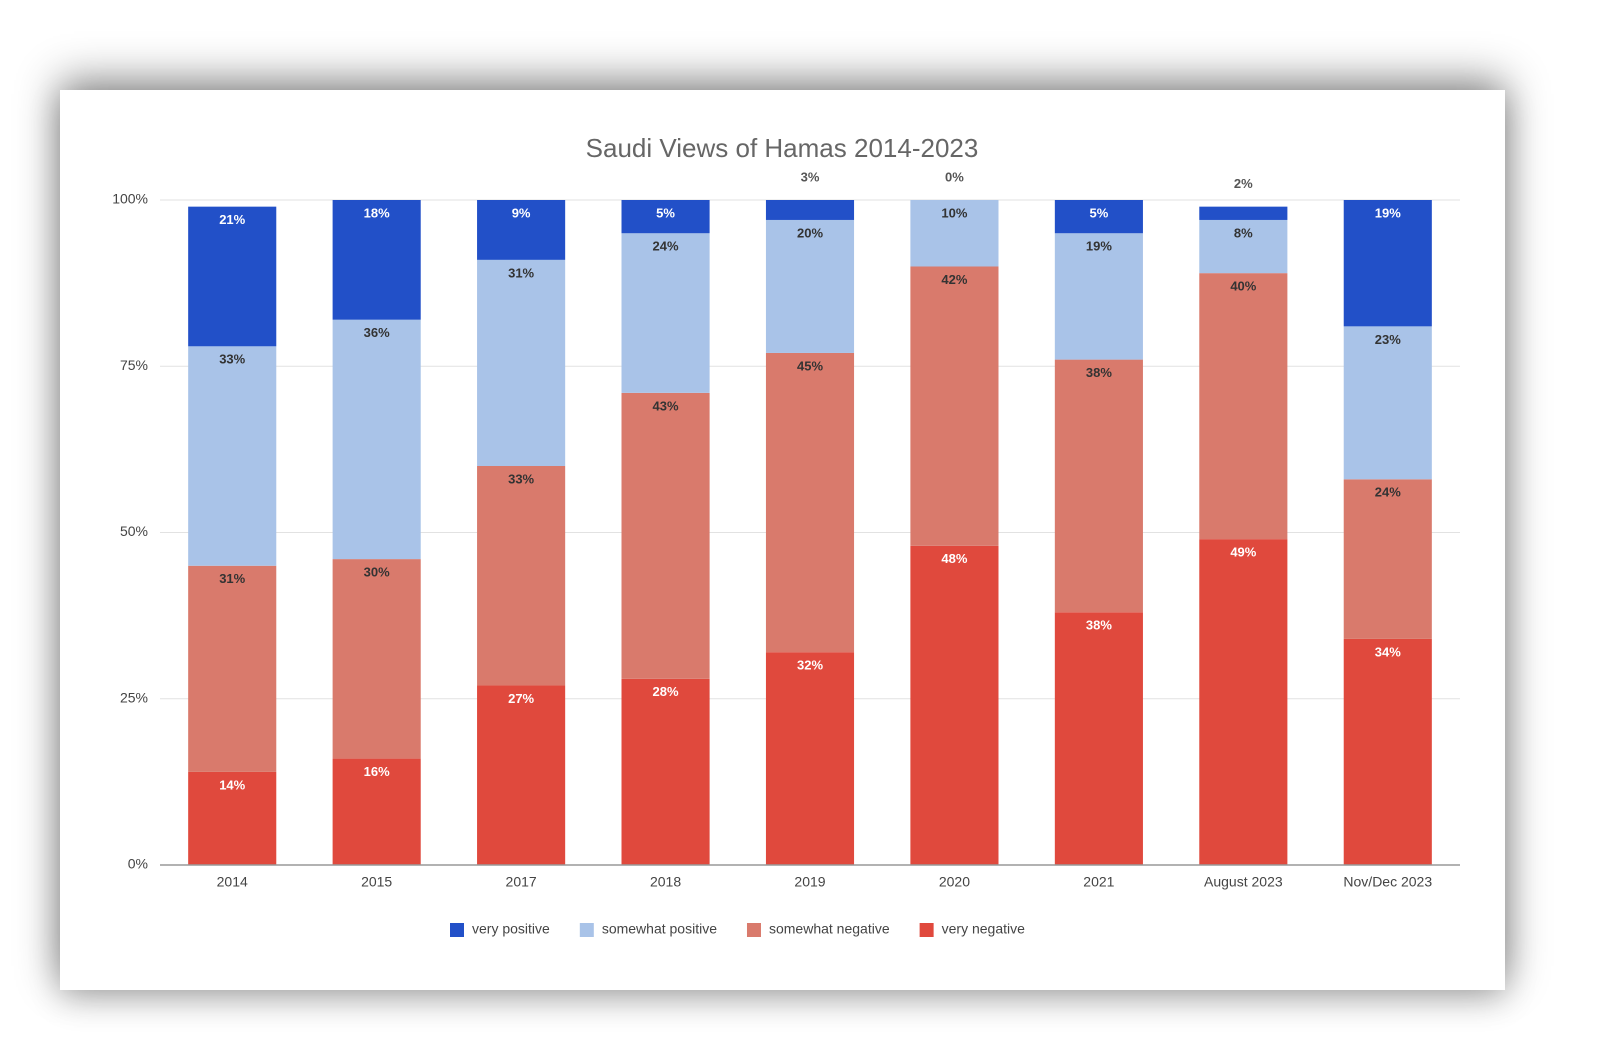 Image resolution: width=1600 pixels, height=1038 pixels. What do you see at coordinates (829, 929) in the screenshot?
I see `legend-label: somewhat negative` at bounding box center [829, 929].